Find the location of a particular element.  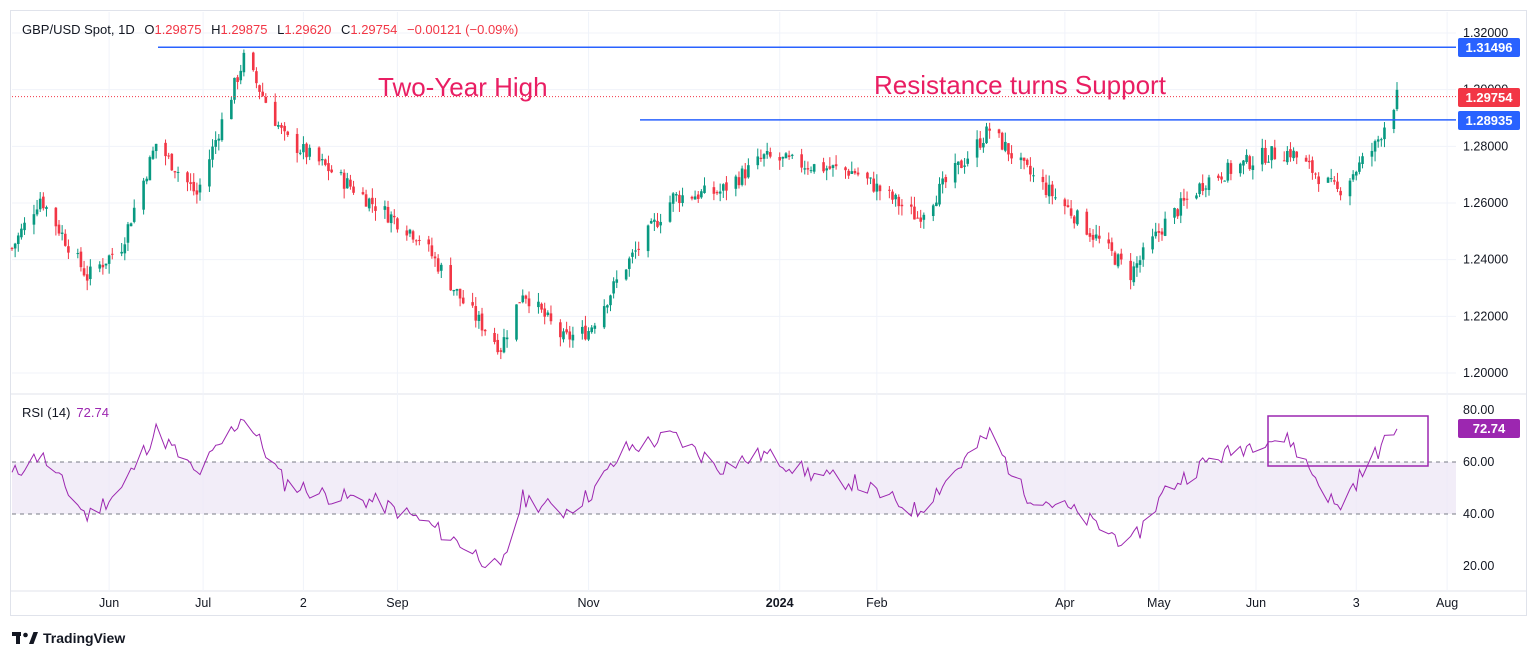

time-tick-label: Nov is located at coordinates (588, 603).